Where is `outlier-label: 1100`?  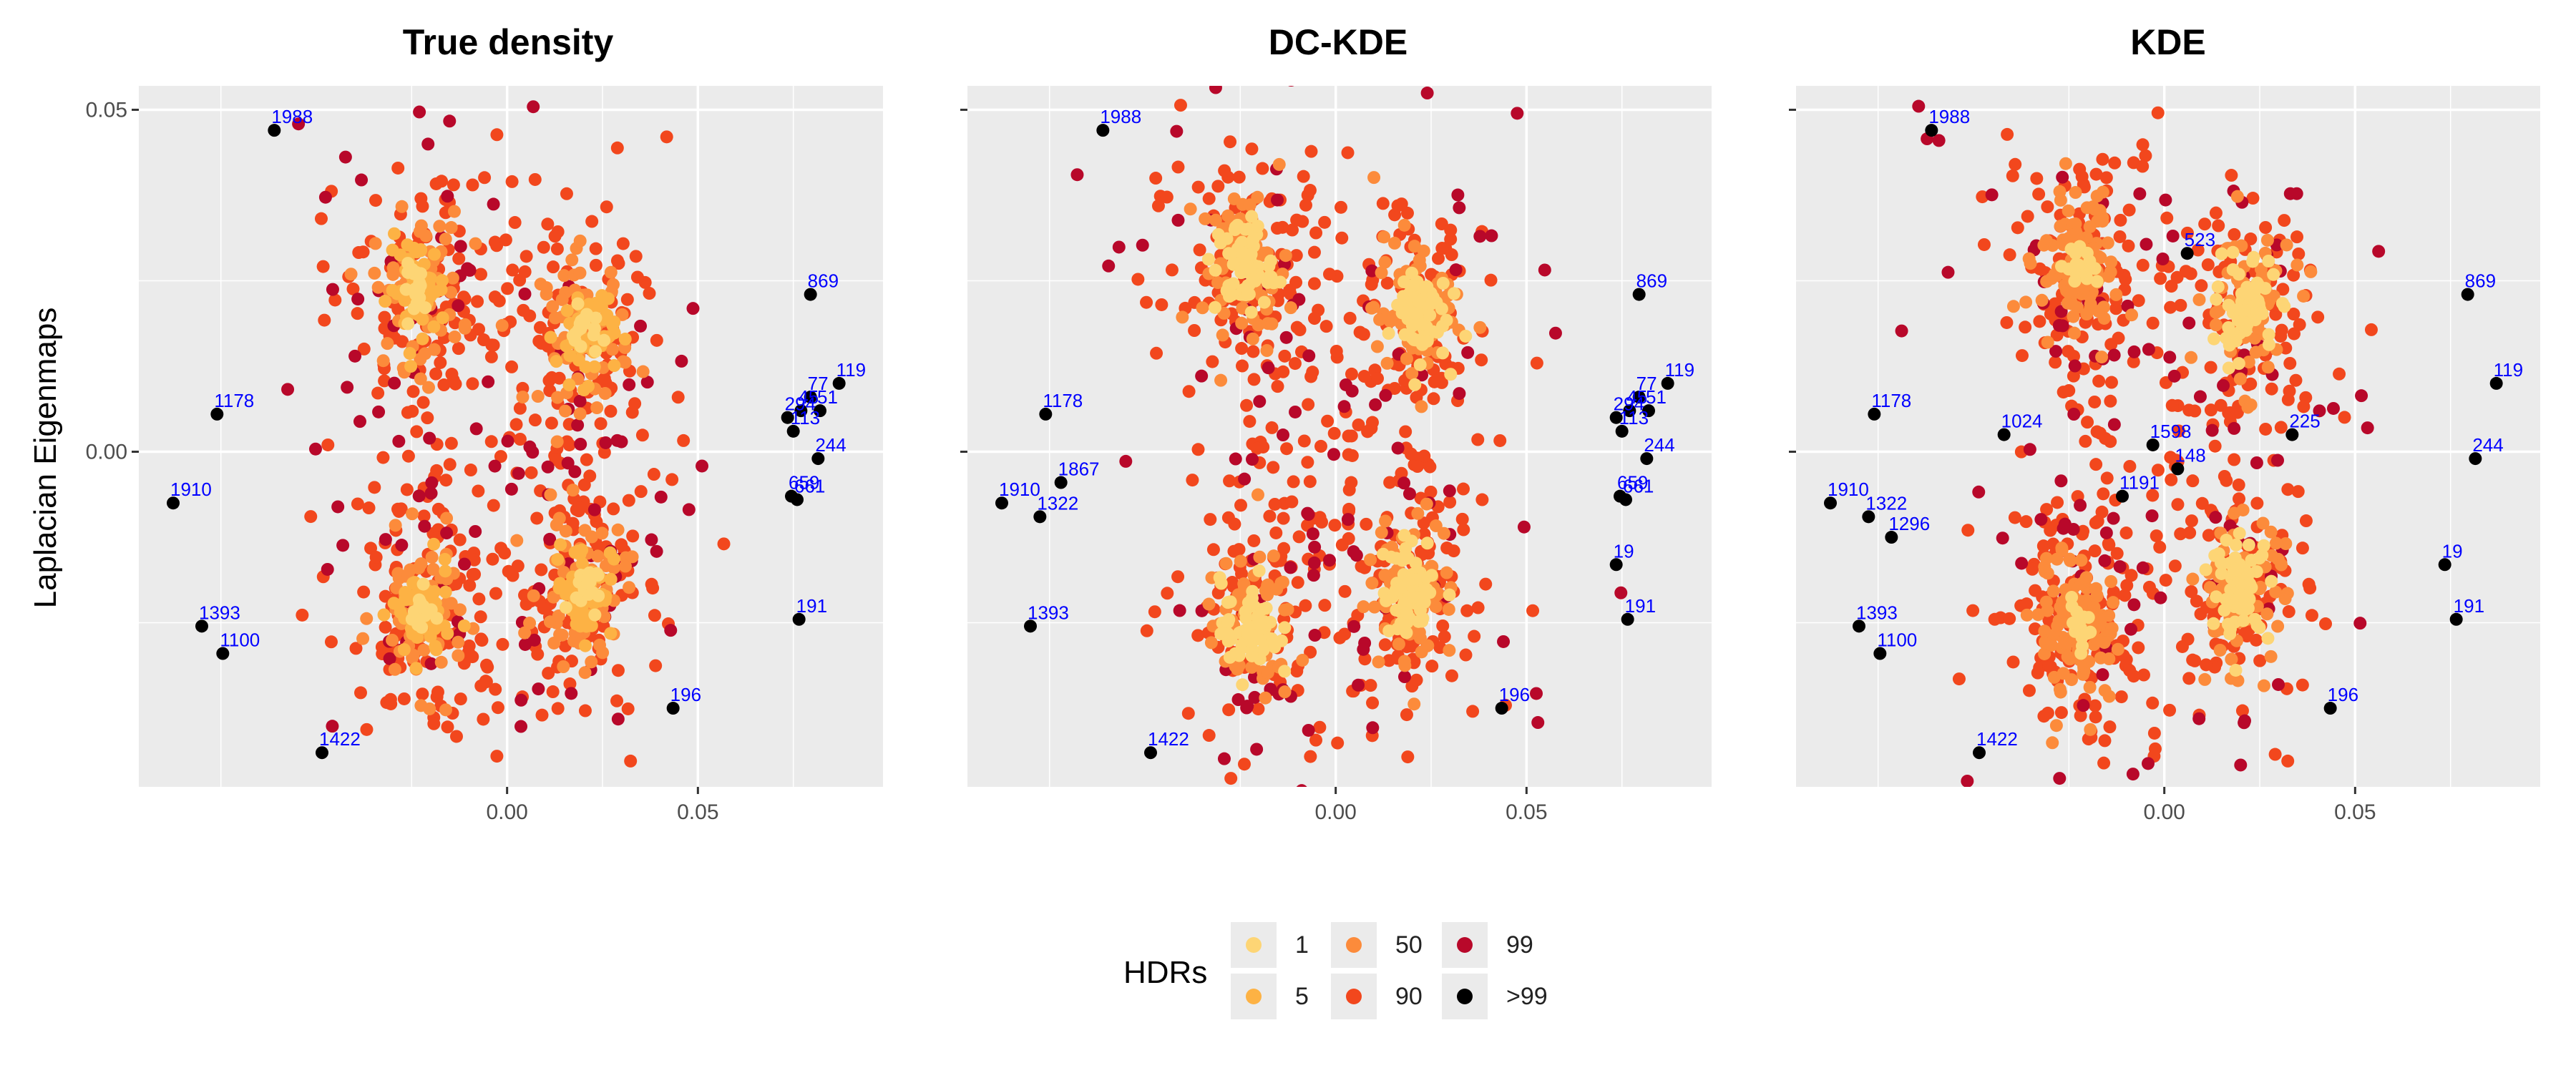
outlier-label: 1100 is located at coordinates (1897, 640).